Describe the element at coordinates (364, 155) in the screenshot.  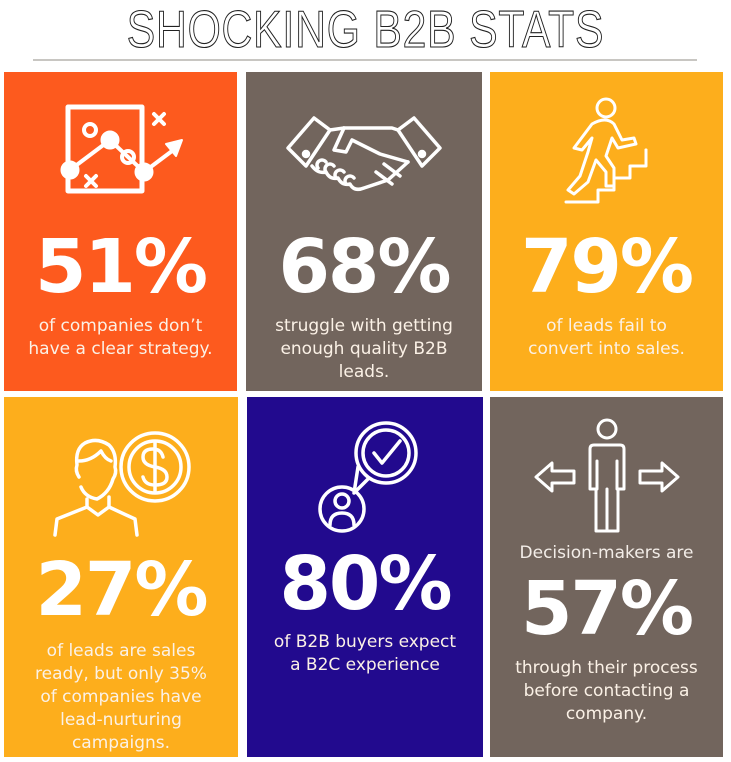
I see `handshake-icon` at that location.